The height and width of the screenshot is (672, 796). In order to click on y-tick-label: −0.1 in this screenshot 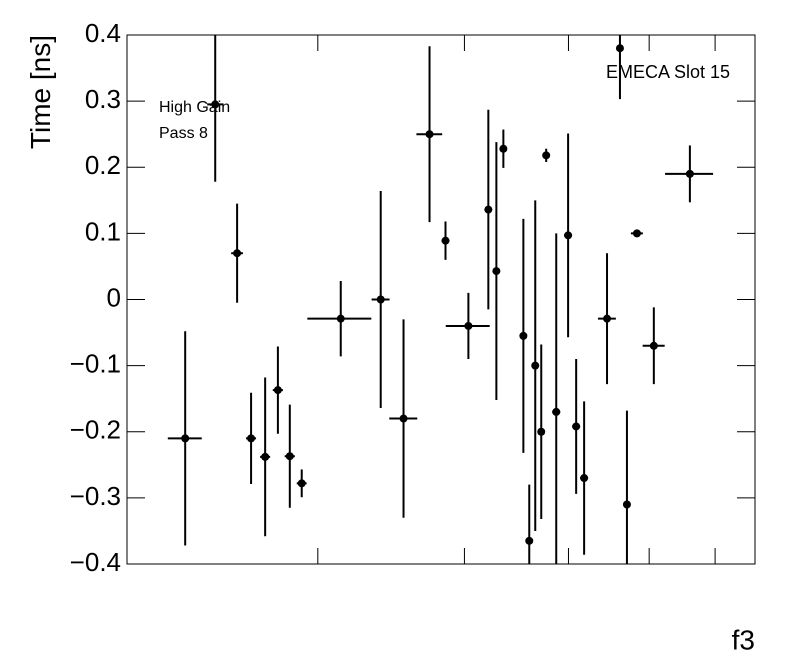, I will do `click(95, 364)`.